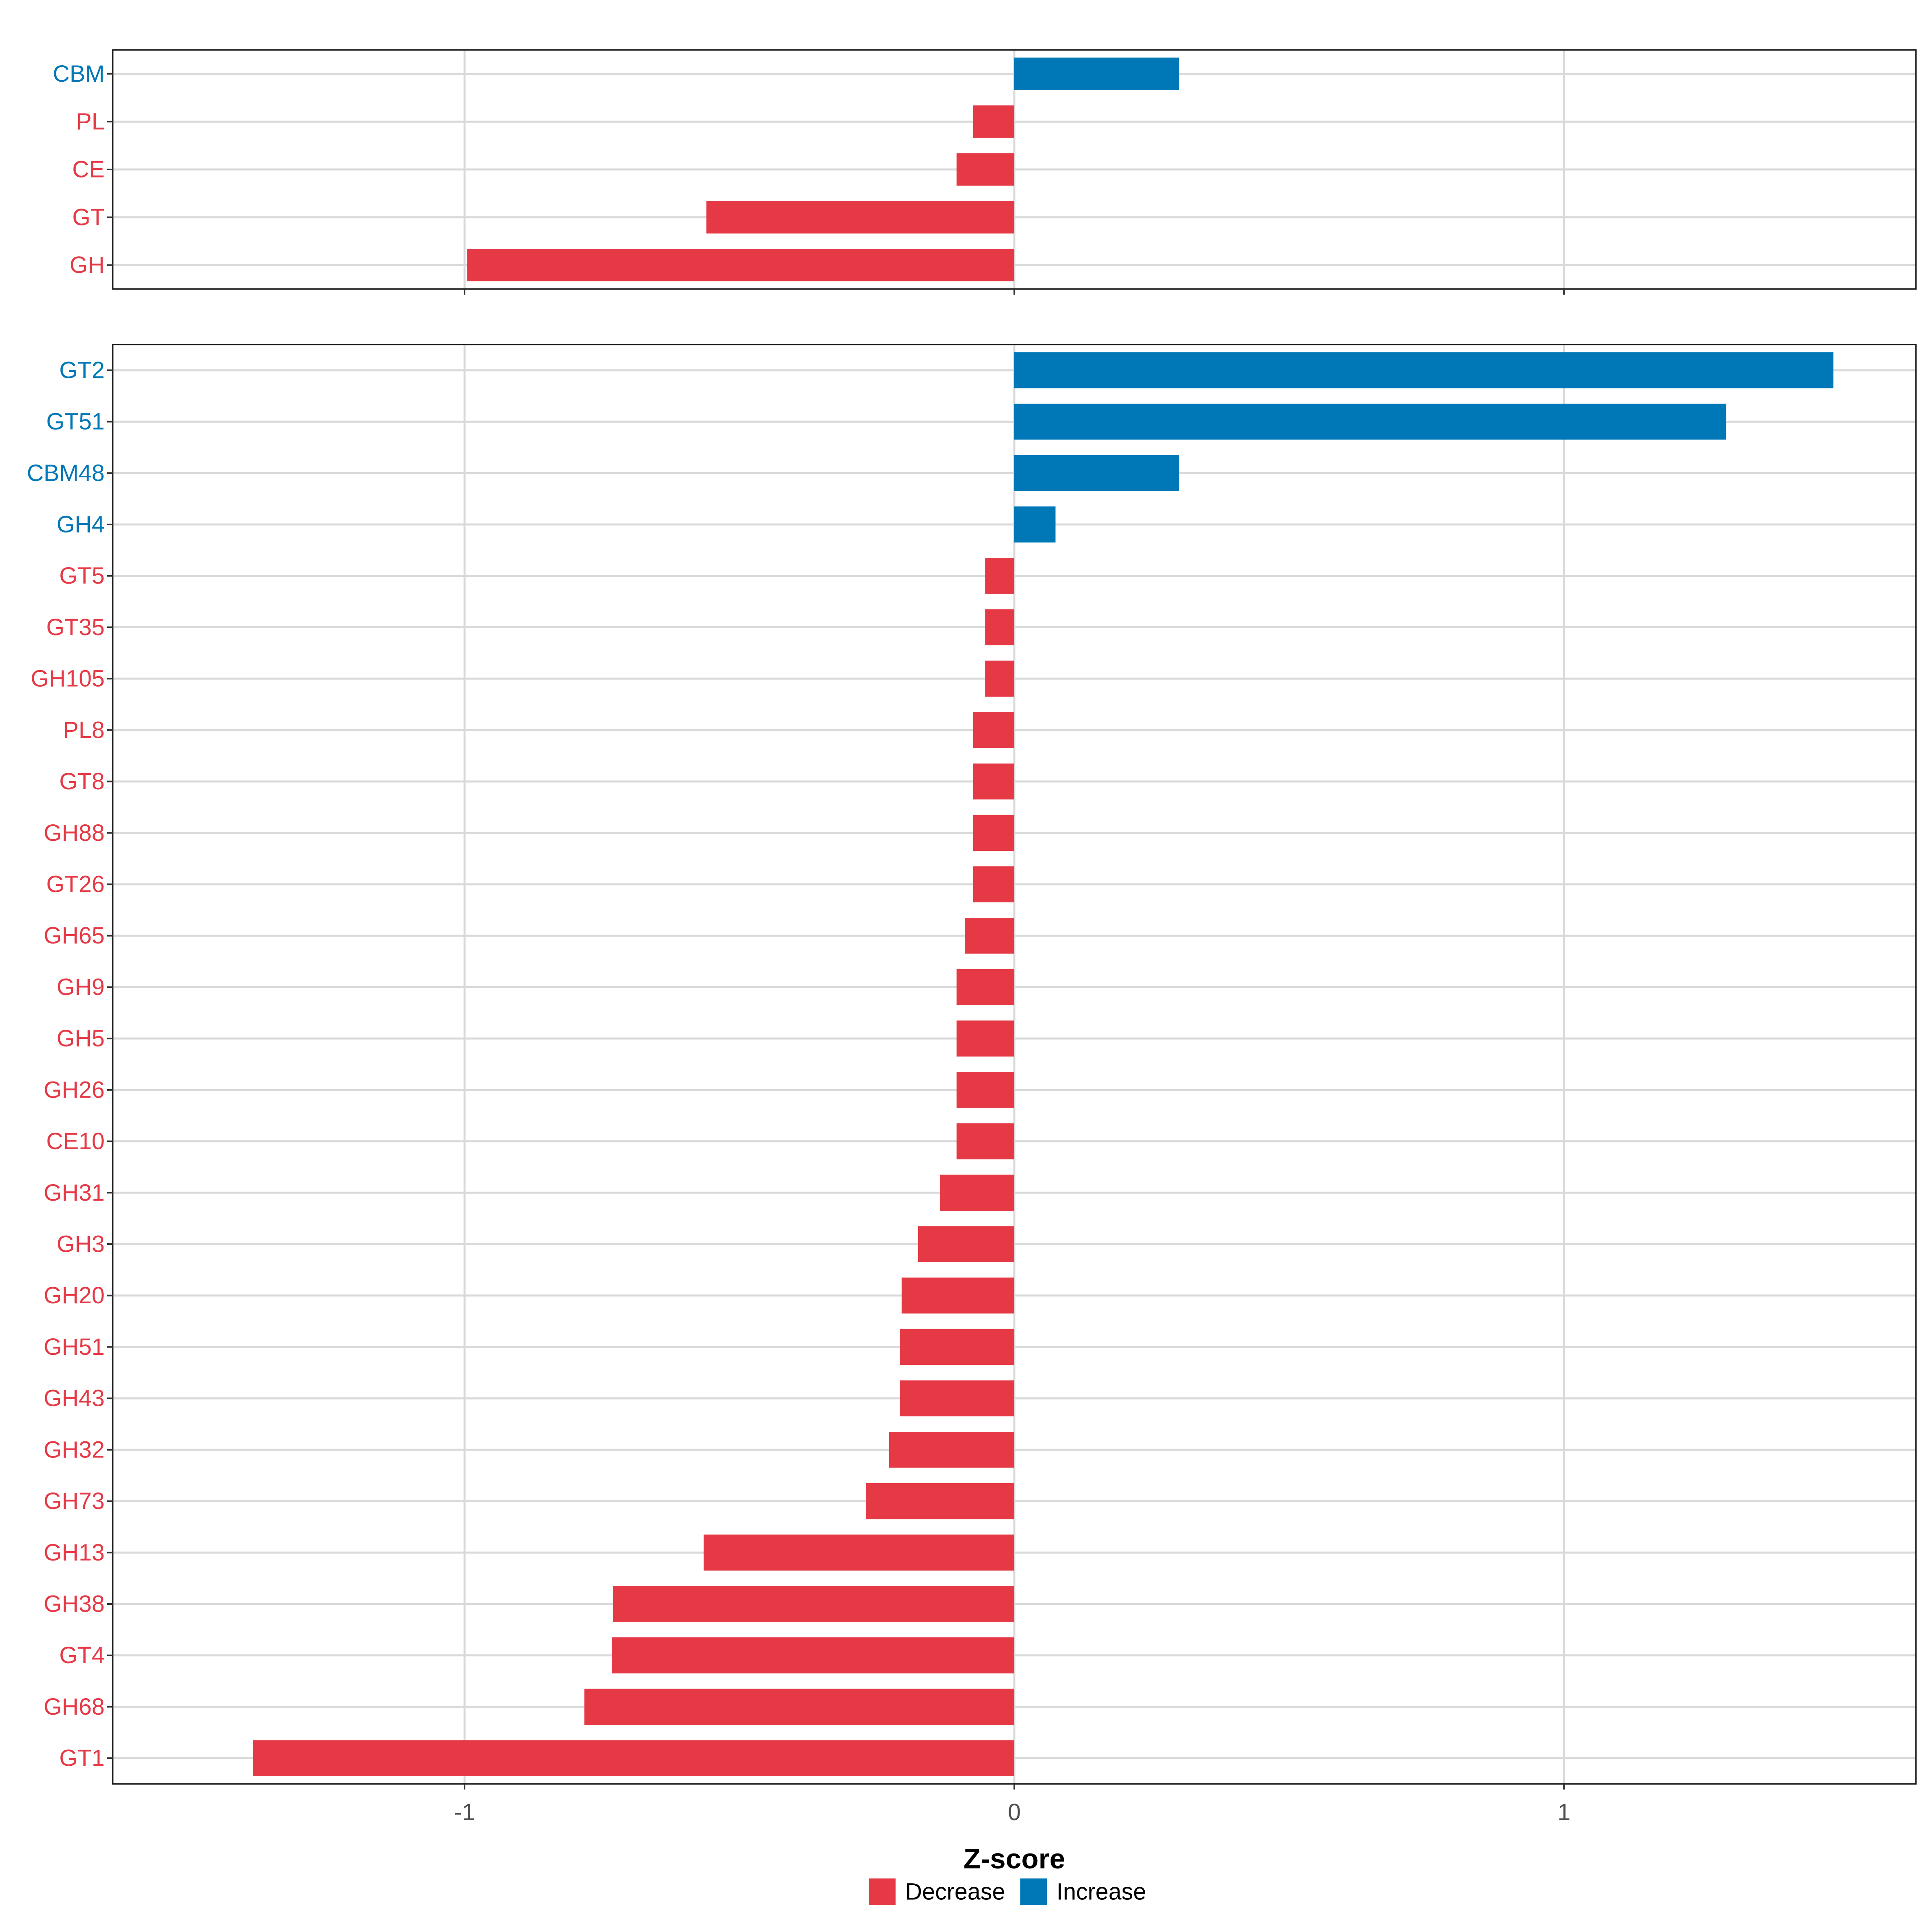  Describe the element at coordinates (82, 1655) in the screenshot. I see `y-label-GT4: GT4` at that location.